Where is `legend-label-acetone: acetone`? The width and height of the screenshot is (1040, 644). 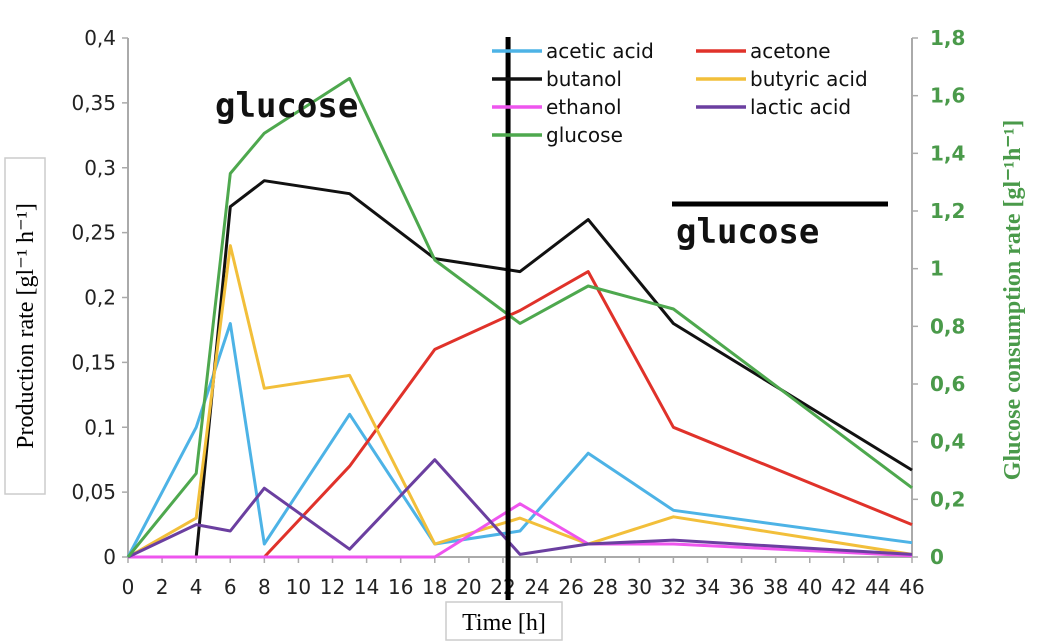
legend-label-acetone: acetone is located at coordinates (790, 51).